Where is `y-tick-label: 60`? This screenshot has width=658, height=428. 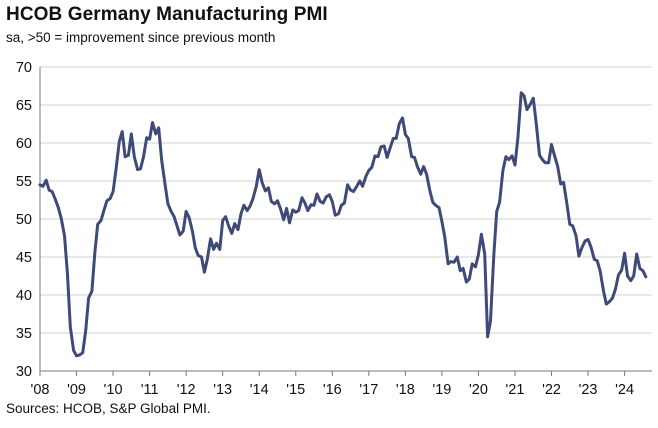
y-tick-label: 60 is located at coordinates (24, 144).